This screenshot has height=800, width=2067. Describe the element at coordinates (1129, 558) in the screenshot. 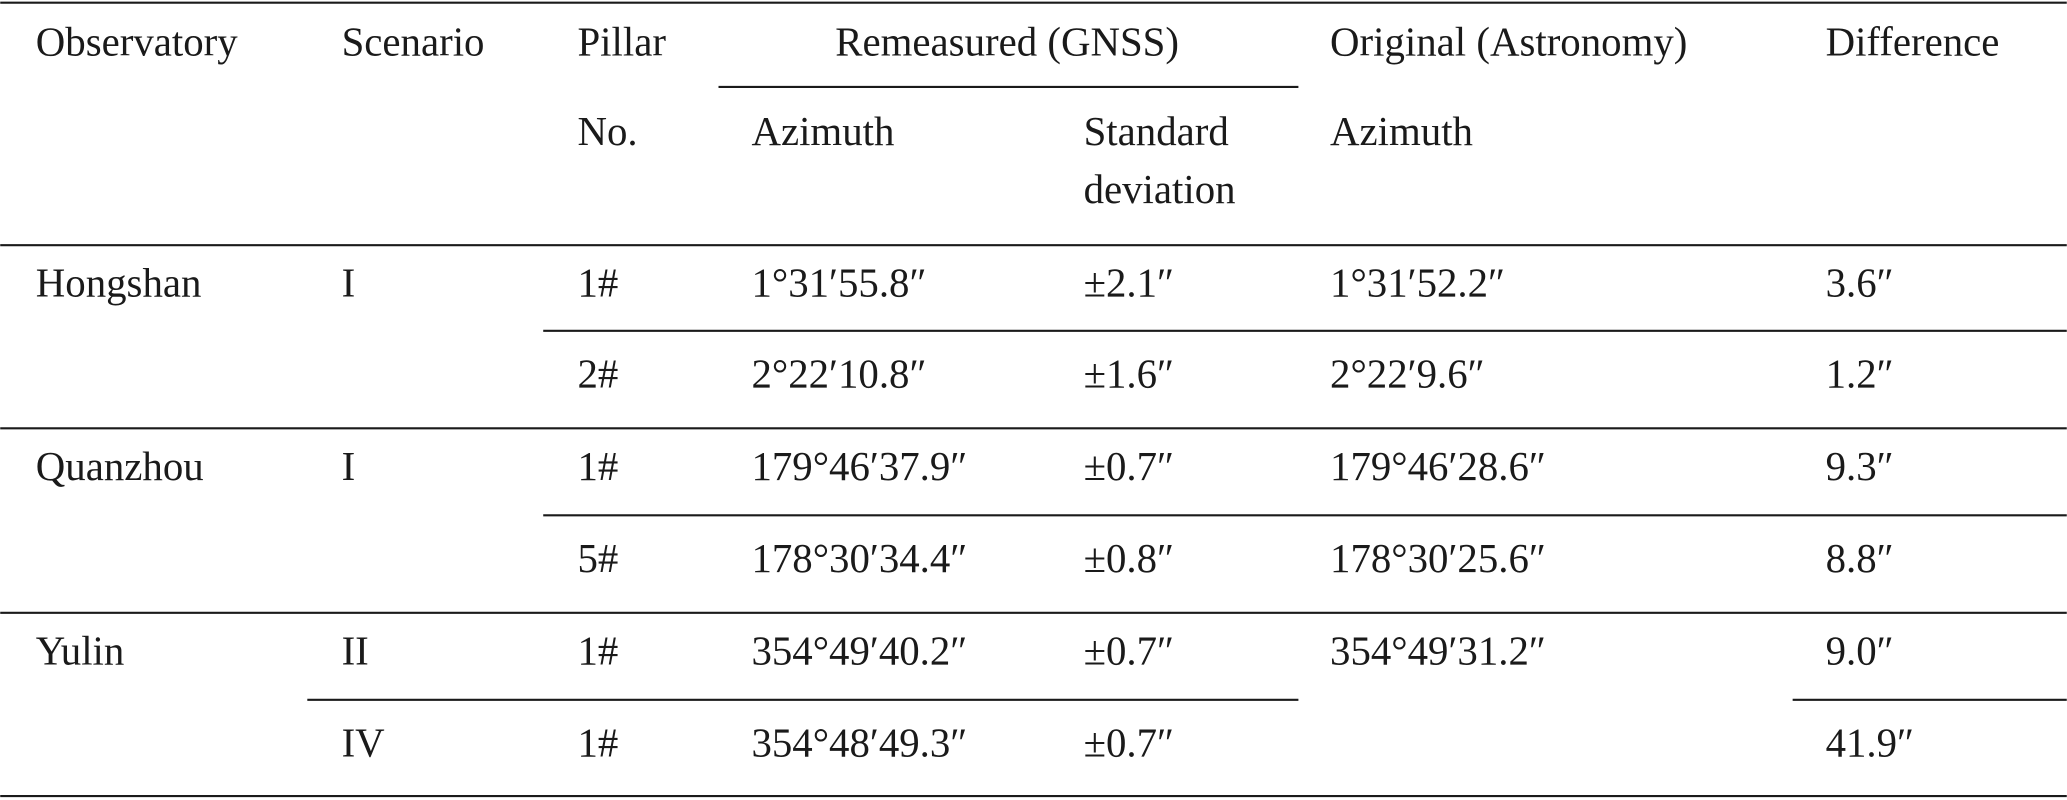

I see `table-cell: ±0.8″` at that location.